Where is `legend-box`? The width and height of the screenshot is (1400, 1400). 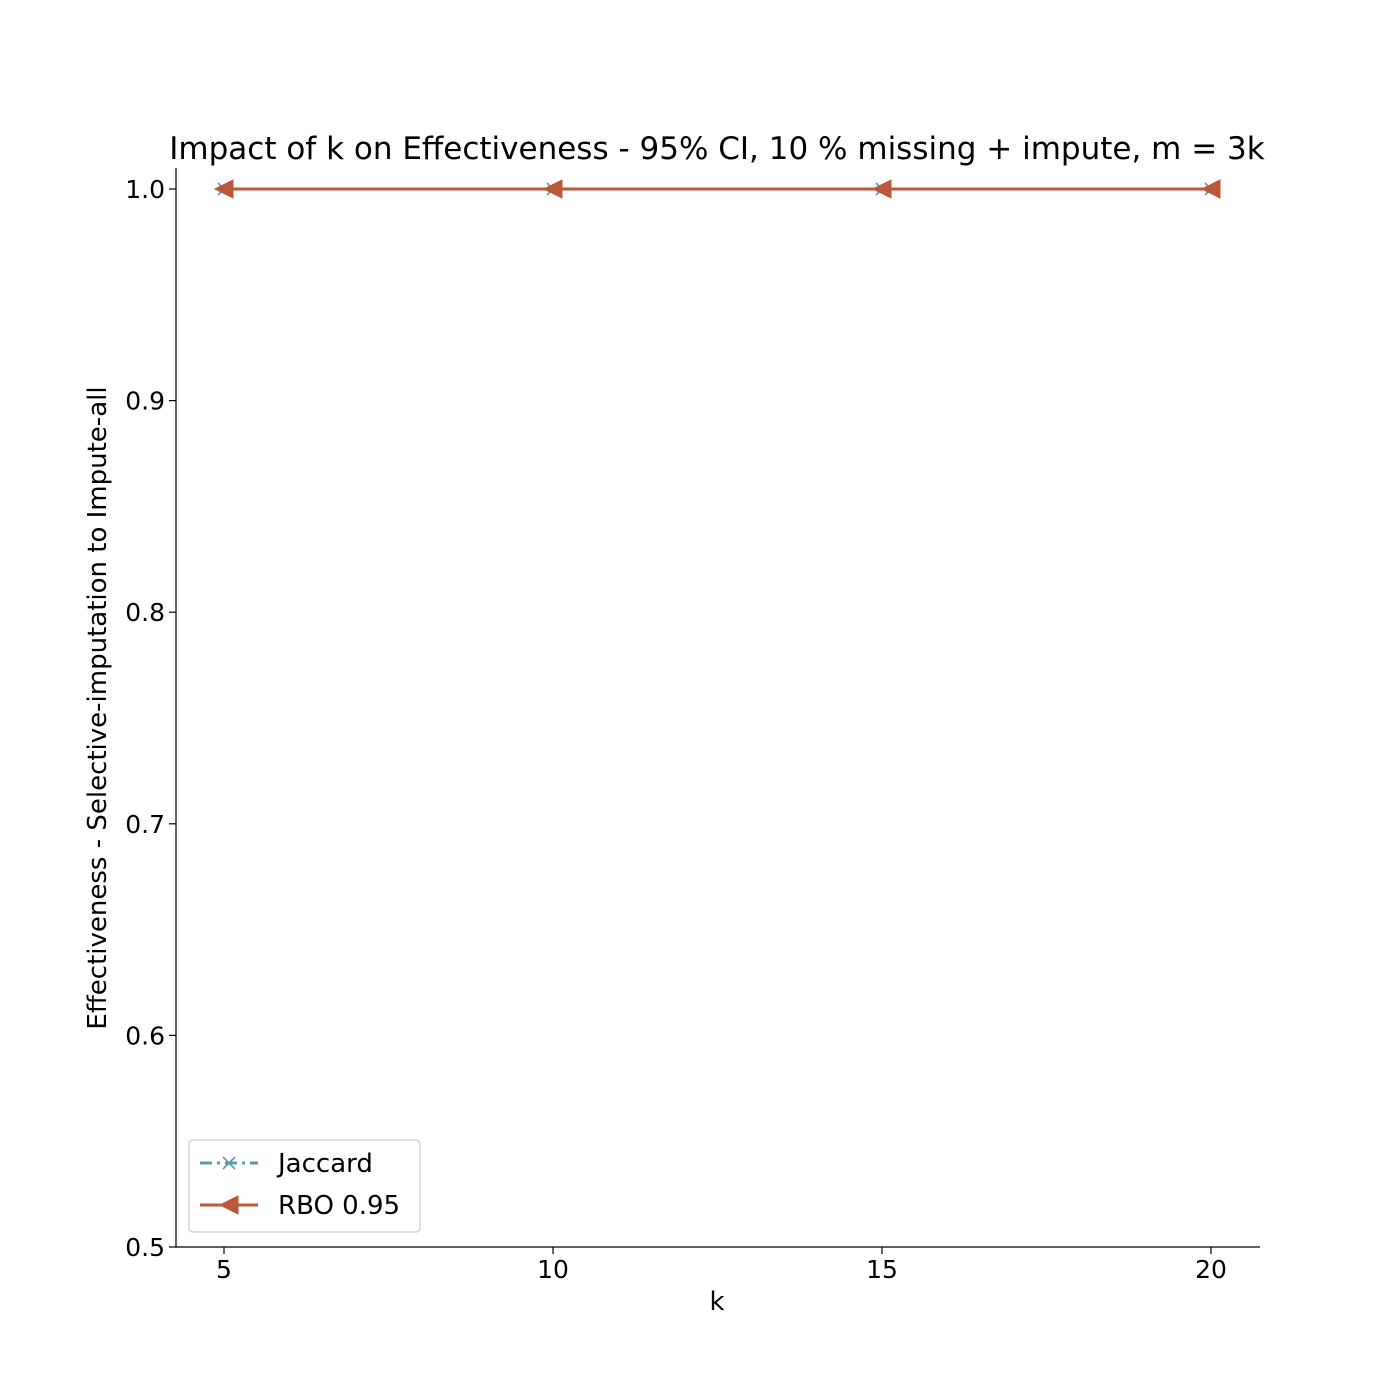 legend-box is located at coordinates (304, 1186).